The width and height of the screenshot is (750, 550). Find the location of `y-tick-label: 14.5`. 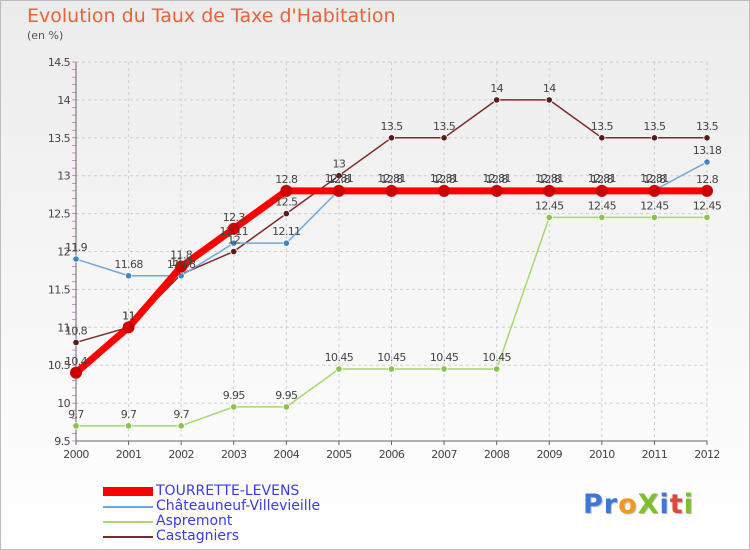

y-tick-label: 14.5 is located at coordinates (59, 62).